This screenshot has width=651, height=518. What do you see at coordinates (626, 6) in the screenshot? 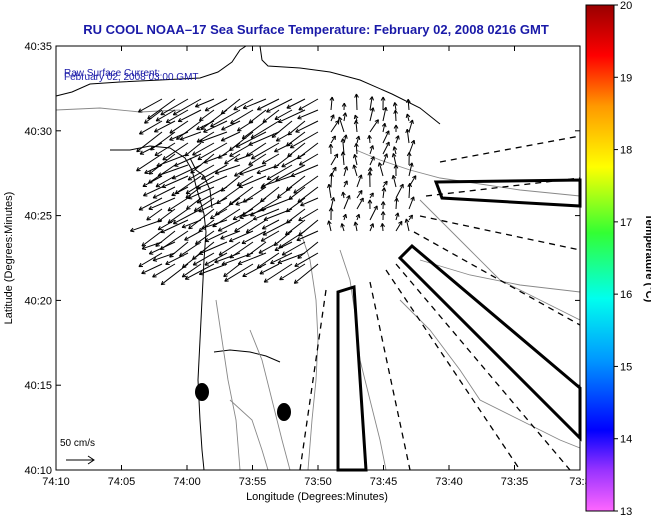
I see `colorbar-tick-label: 20` at bounding box center [626, 6].